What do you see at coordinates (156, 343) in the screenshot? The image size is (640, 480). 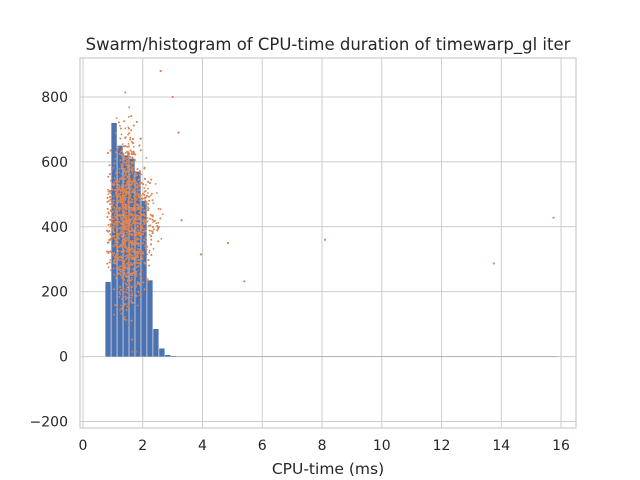 I see `histogram-bar` at bounding box center [156, 343].